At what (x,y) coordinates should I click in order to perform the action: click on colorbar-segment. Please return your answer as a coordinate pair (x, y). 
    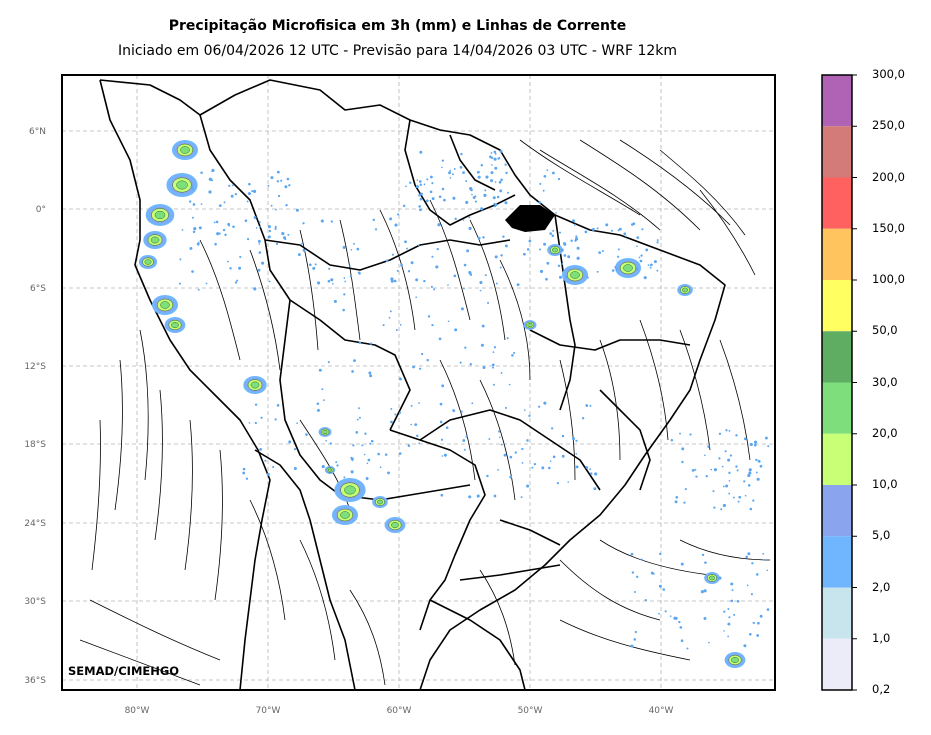
    Looking at the image, I should click on (837, 203).